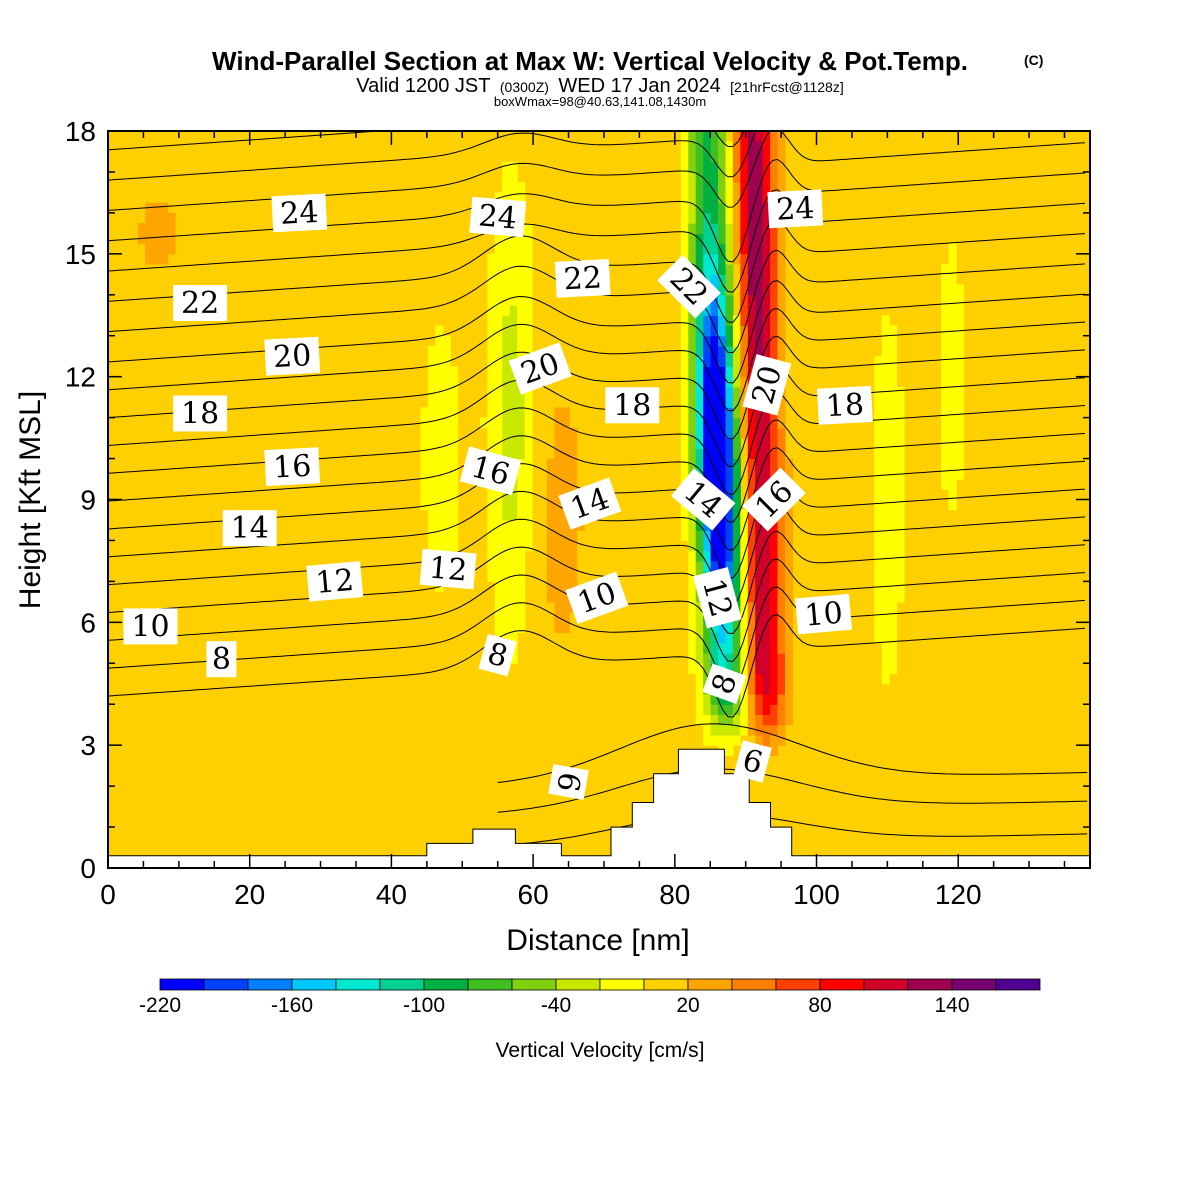 The image size is (1200, 1200). Describe the element at coordinates (795, 209) in the screenshot. I see `label-text: 24` at that location.